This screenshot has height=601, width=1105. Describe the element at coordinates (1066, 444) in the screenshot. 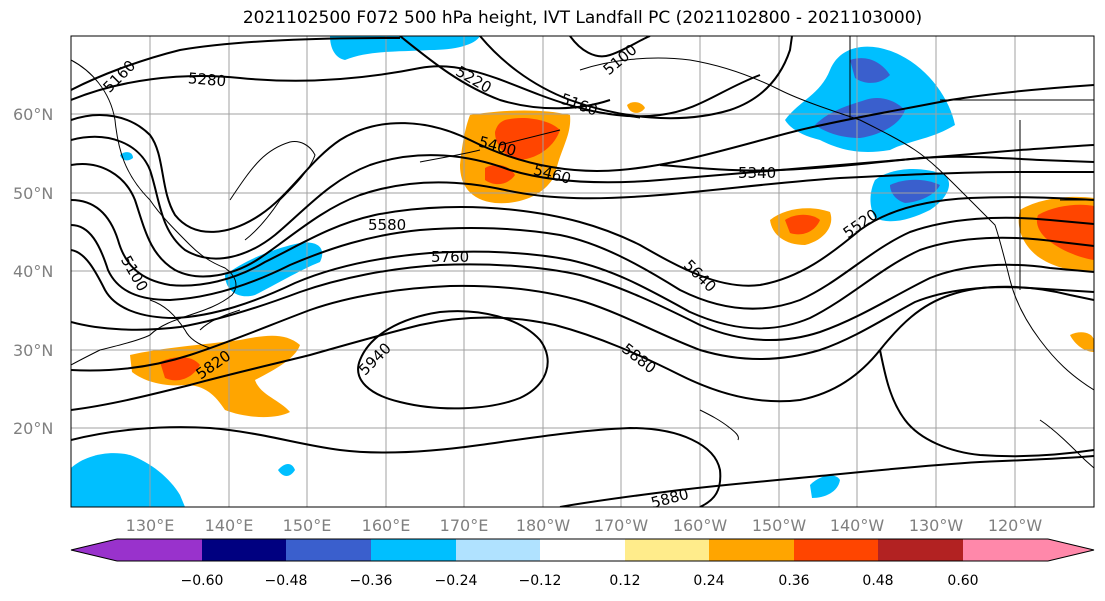

I see `coast-baja` at that location.